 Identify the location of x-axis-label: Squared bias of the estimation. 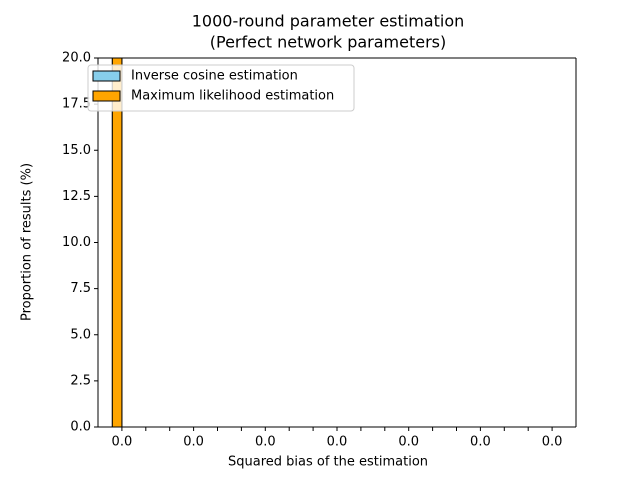
(328, 462).